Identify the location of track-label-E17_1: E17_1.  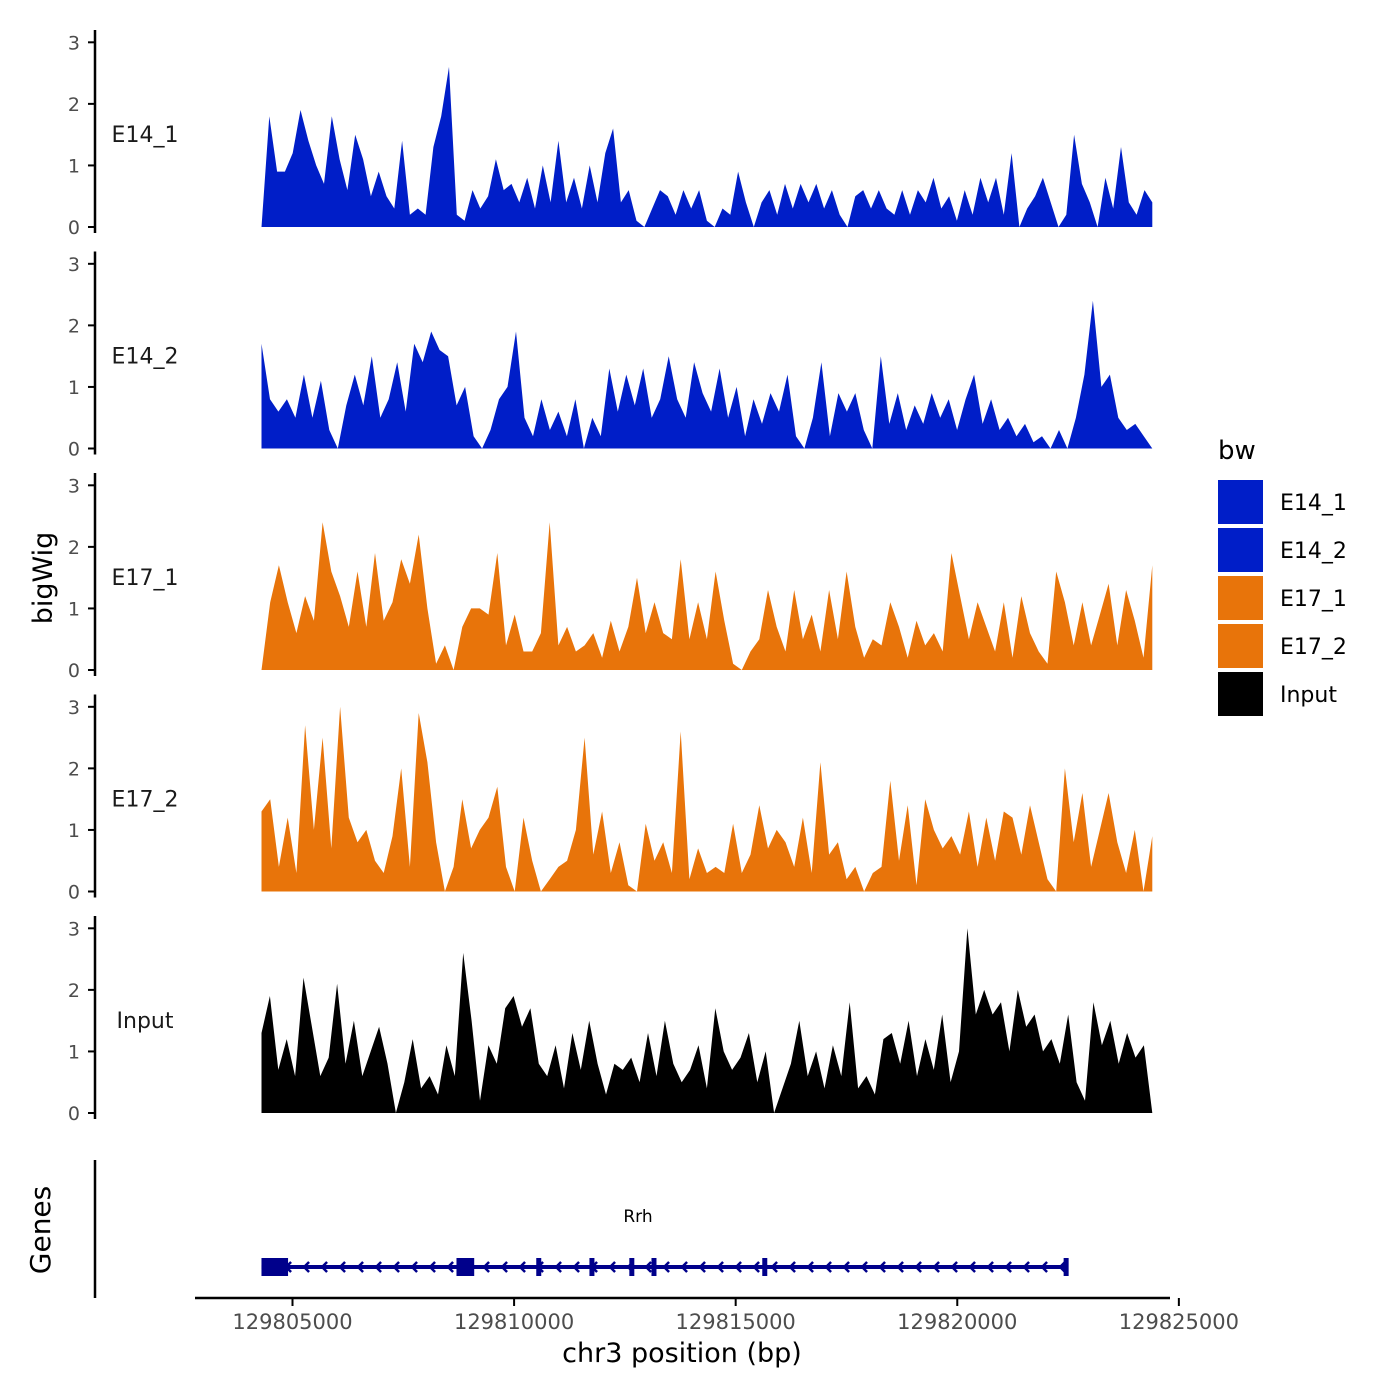
(145, 578).